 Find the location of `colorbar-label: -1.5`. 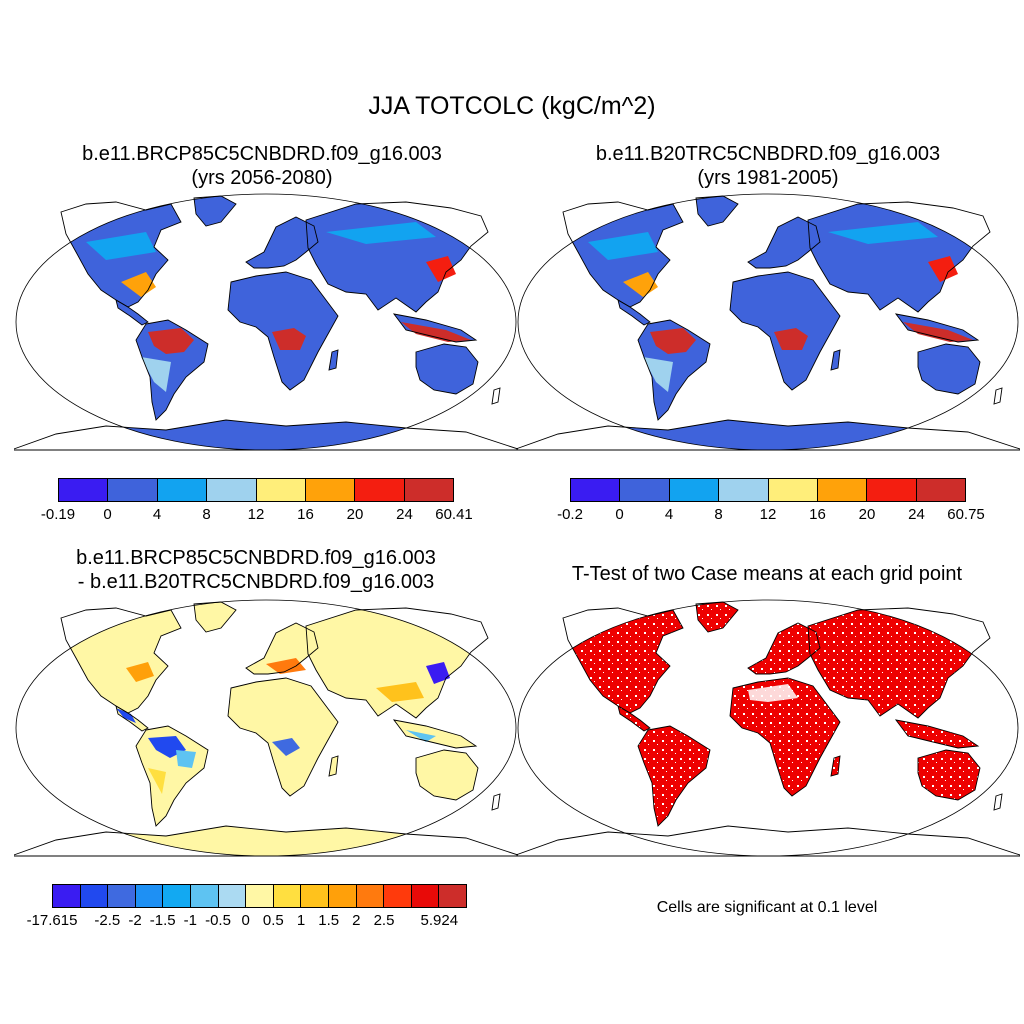

colorbar-label: -1.5 is located at coordinates (162, 920).